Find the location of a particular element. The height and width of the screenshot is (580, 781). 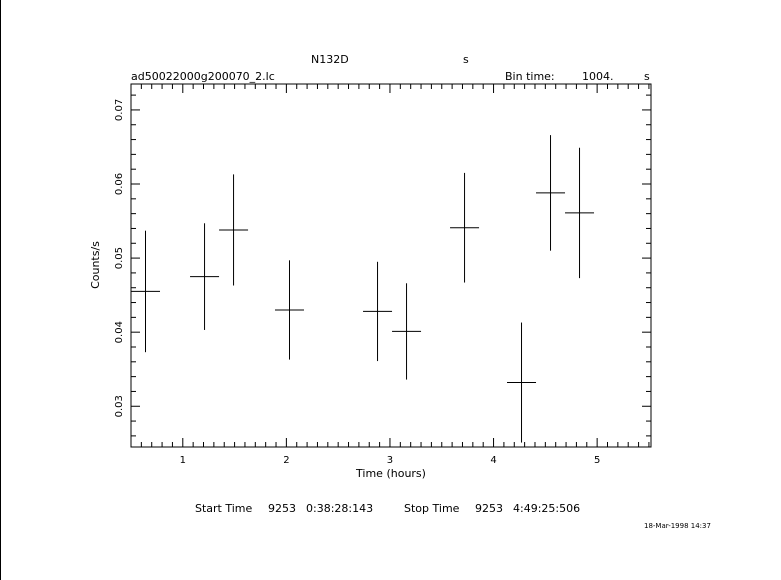

plot-timestamp: 18-Mar-1998 14:37 is located at coordinates (677, 526).